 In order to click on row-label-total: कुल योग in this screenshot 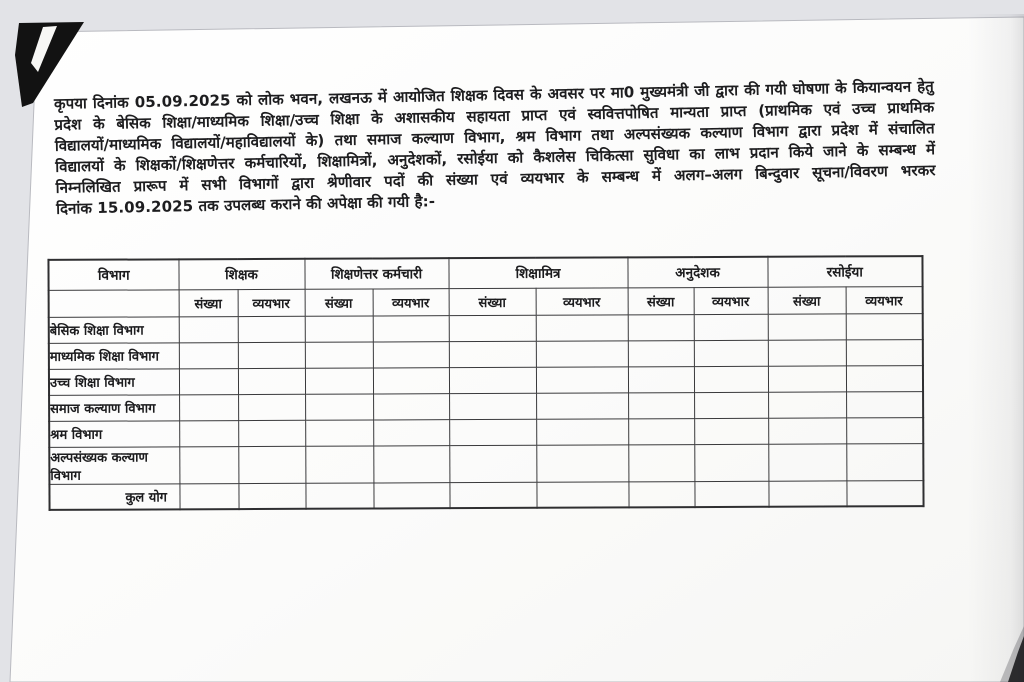, I will do `click(114, 496)`.